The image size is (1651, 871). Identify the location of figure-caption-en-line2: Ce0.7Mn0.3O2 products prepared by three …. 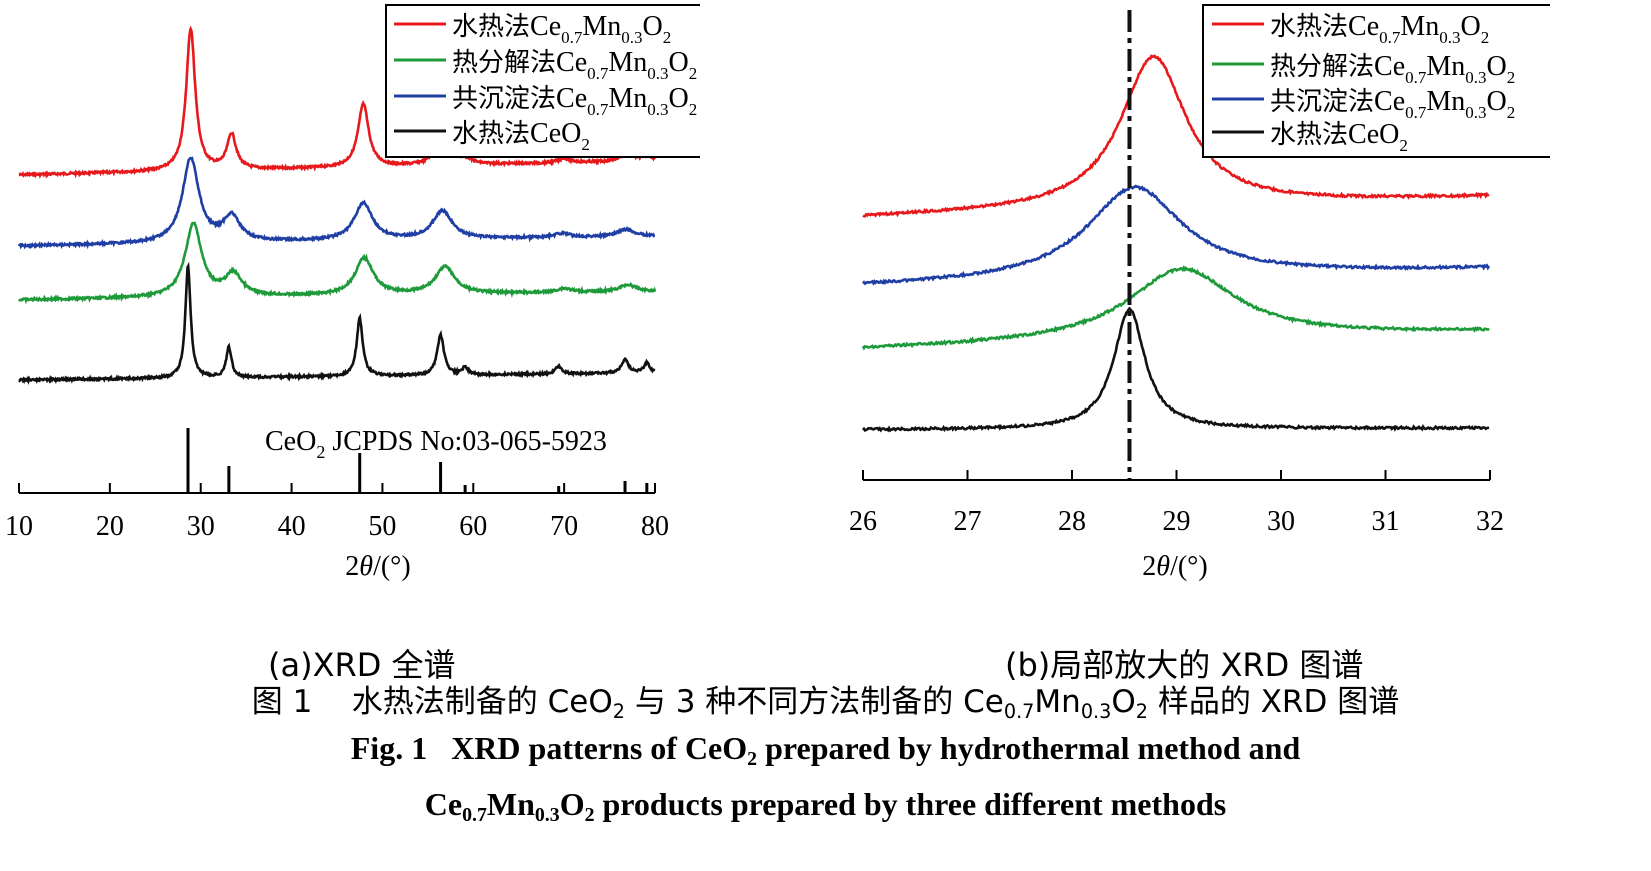
(825, 806).